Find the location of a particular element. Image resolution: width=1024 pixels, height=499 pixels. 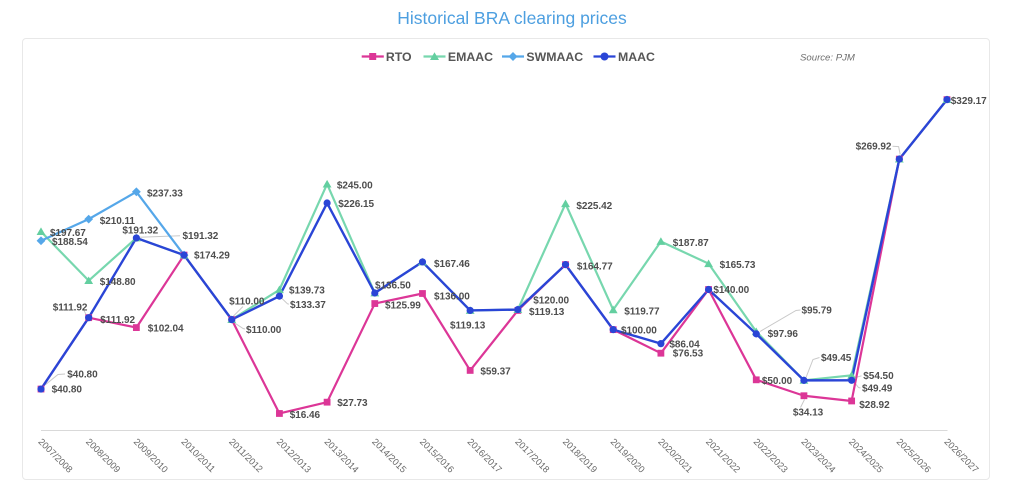

svg-text: $133.37 is located at coordinates (308, 305).